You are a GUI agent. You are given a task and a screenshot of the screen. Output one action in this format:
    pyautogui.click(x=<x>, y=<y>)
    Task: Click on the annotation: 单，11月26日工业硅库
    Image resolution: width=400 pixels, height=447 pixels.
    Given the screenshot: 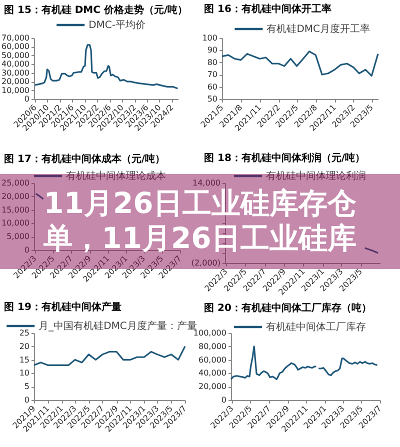 What is the action you would take?
    pyautogui.click(x=199, y=238)
    